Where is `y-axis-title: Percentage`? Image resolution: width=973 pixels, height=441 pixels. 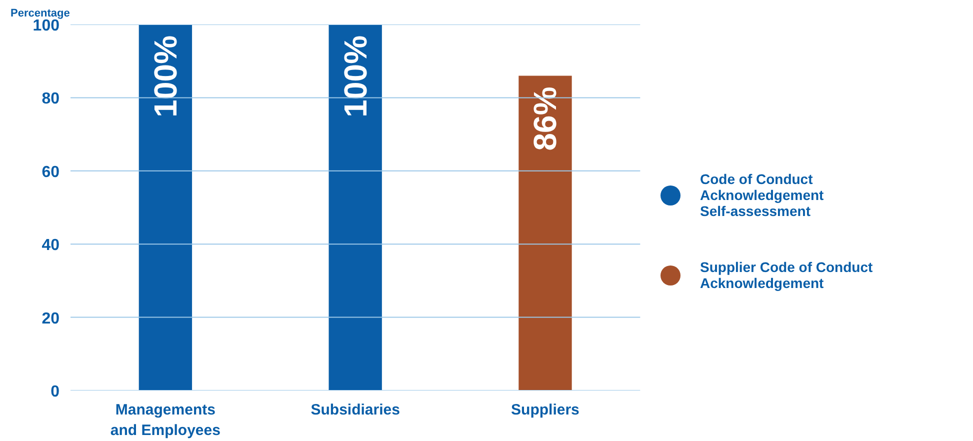
y-axis-title: Percentage is located at coordinates (40, 14).